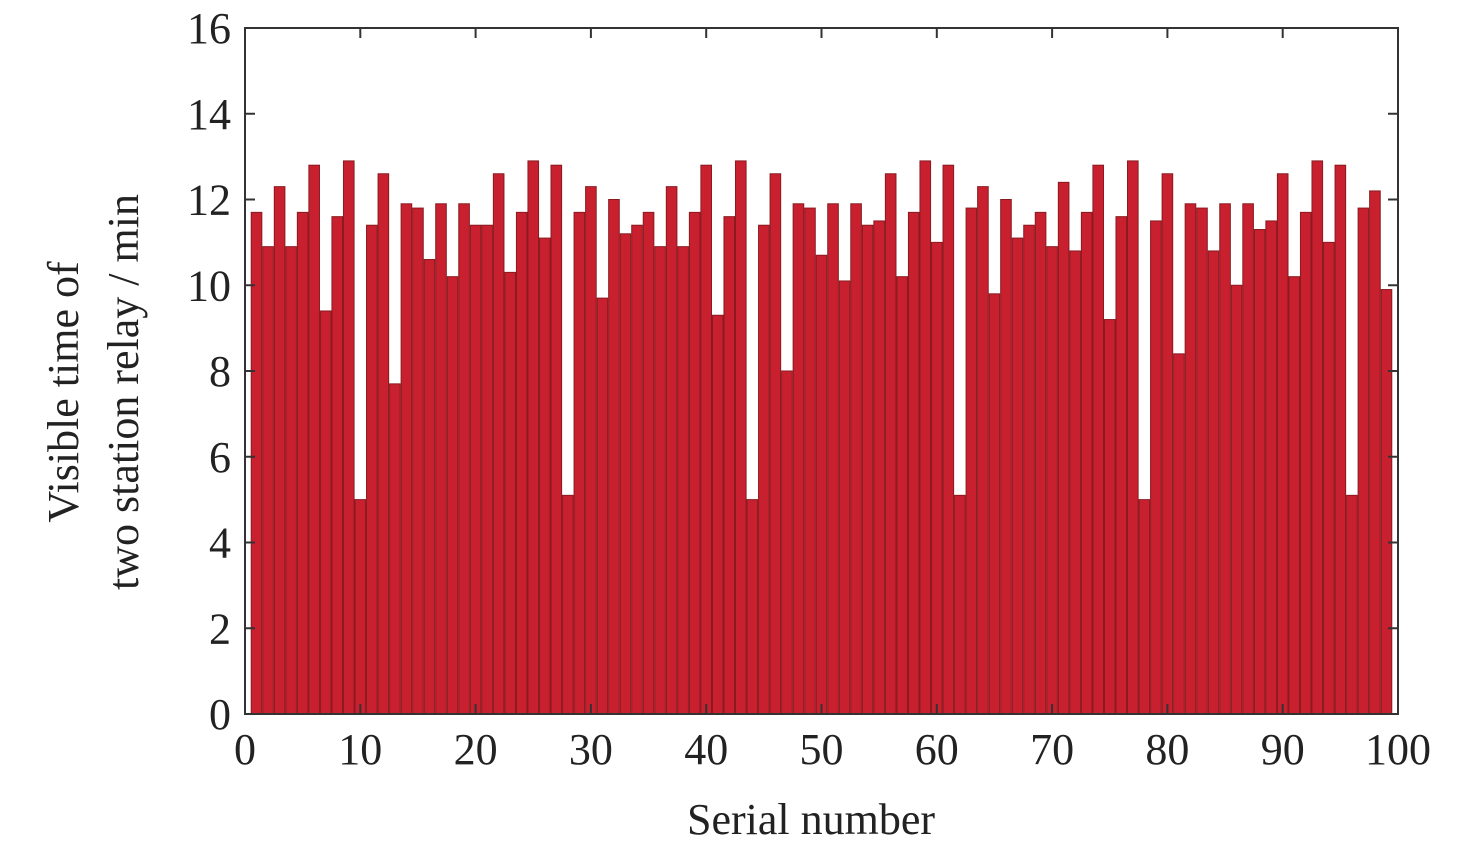 This screenshot has height=858, width=1476. Describe the element at coordinates (63, 392) in the screenshot. I see `y-axis-label: Visible time of` at that location.